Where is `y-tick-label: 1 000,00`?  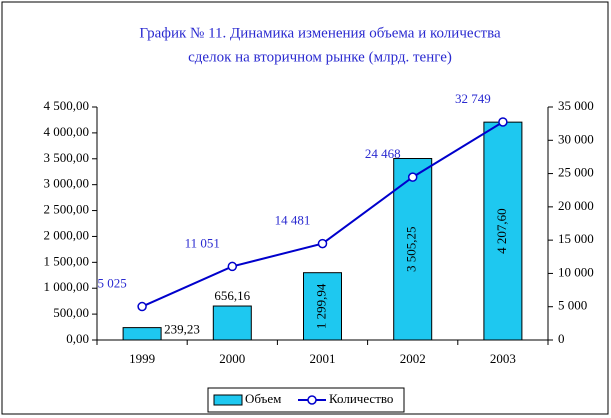 y-tick-label: 1 000,00 is located at coordinates (67, 286).